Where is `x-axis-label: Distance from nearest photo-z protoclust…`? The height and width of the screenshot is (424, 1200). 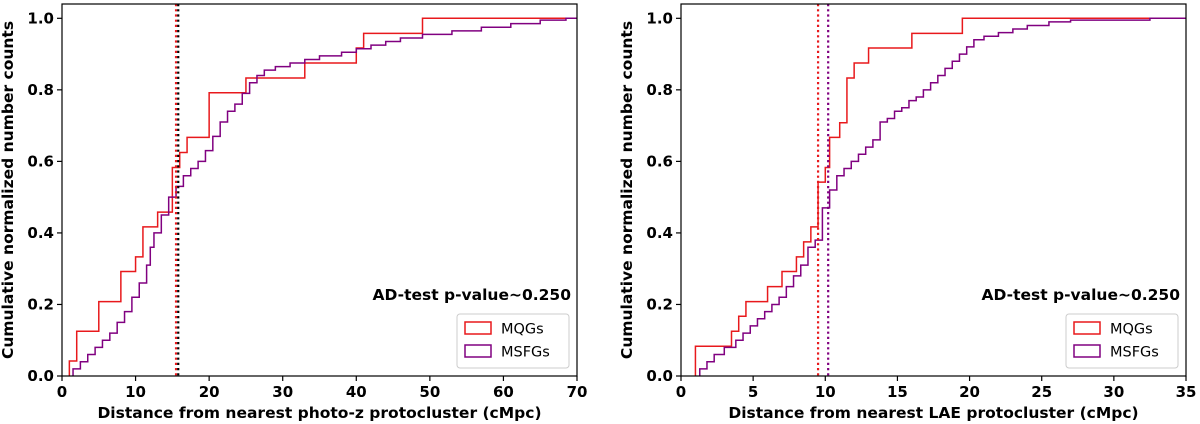
x-axis-label: Distance from nearest photo-z protoclust… is located at coordinates (319, 413).